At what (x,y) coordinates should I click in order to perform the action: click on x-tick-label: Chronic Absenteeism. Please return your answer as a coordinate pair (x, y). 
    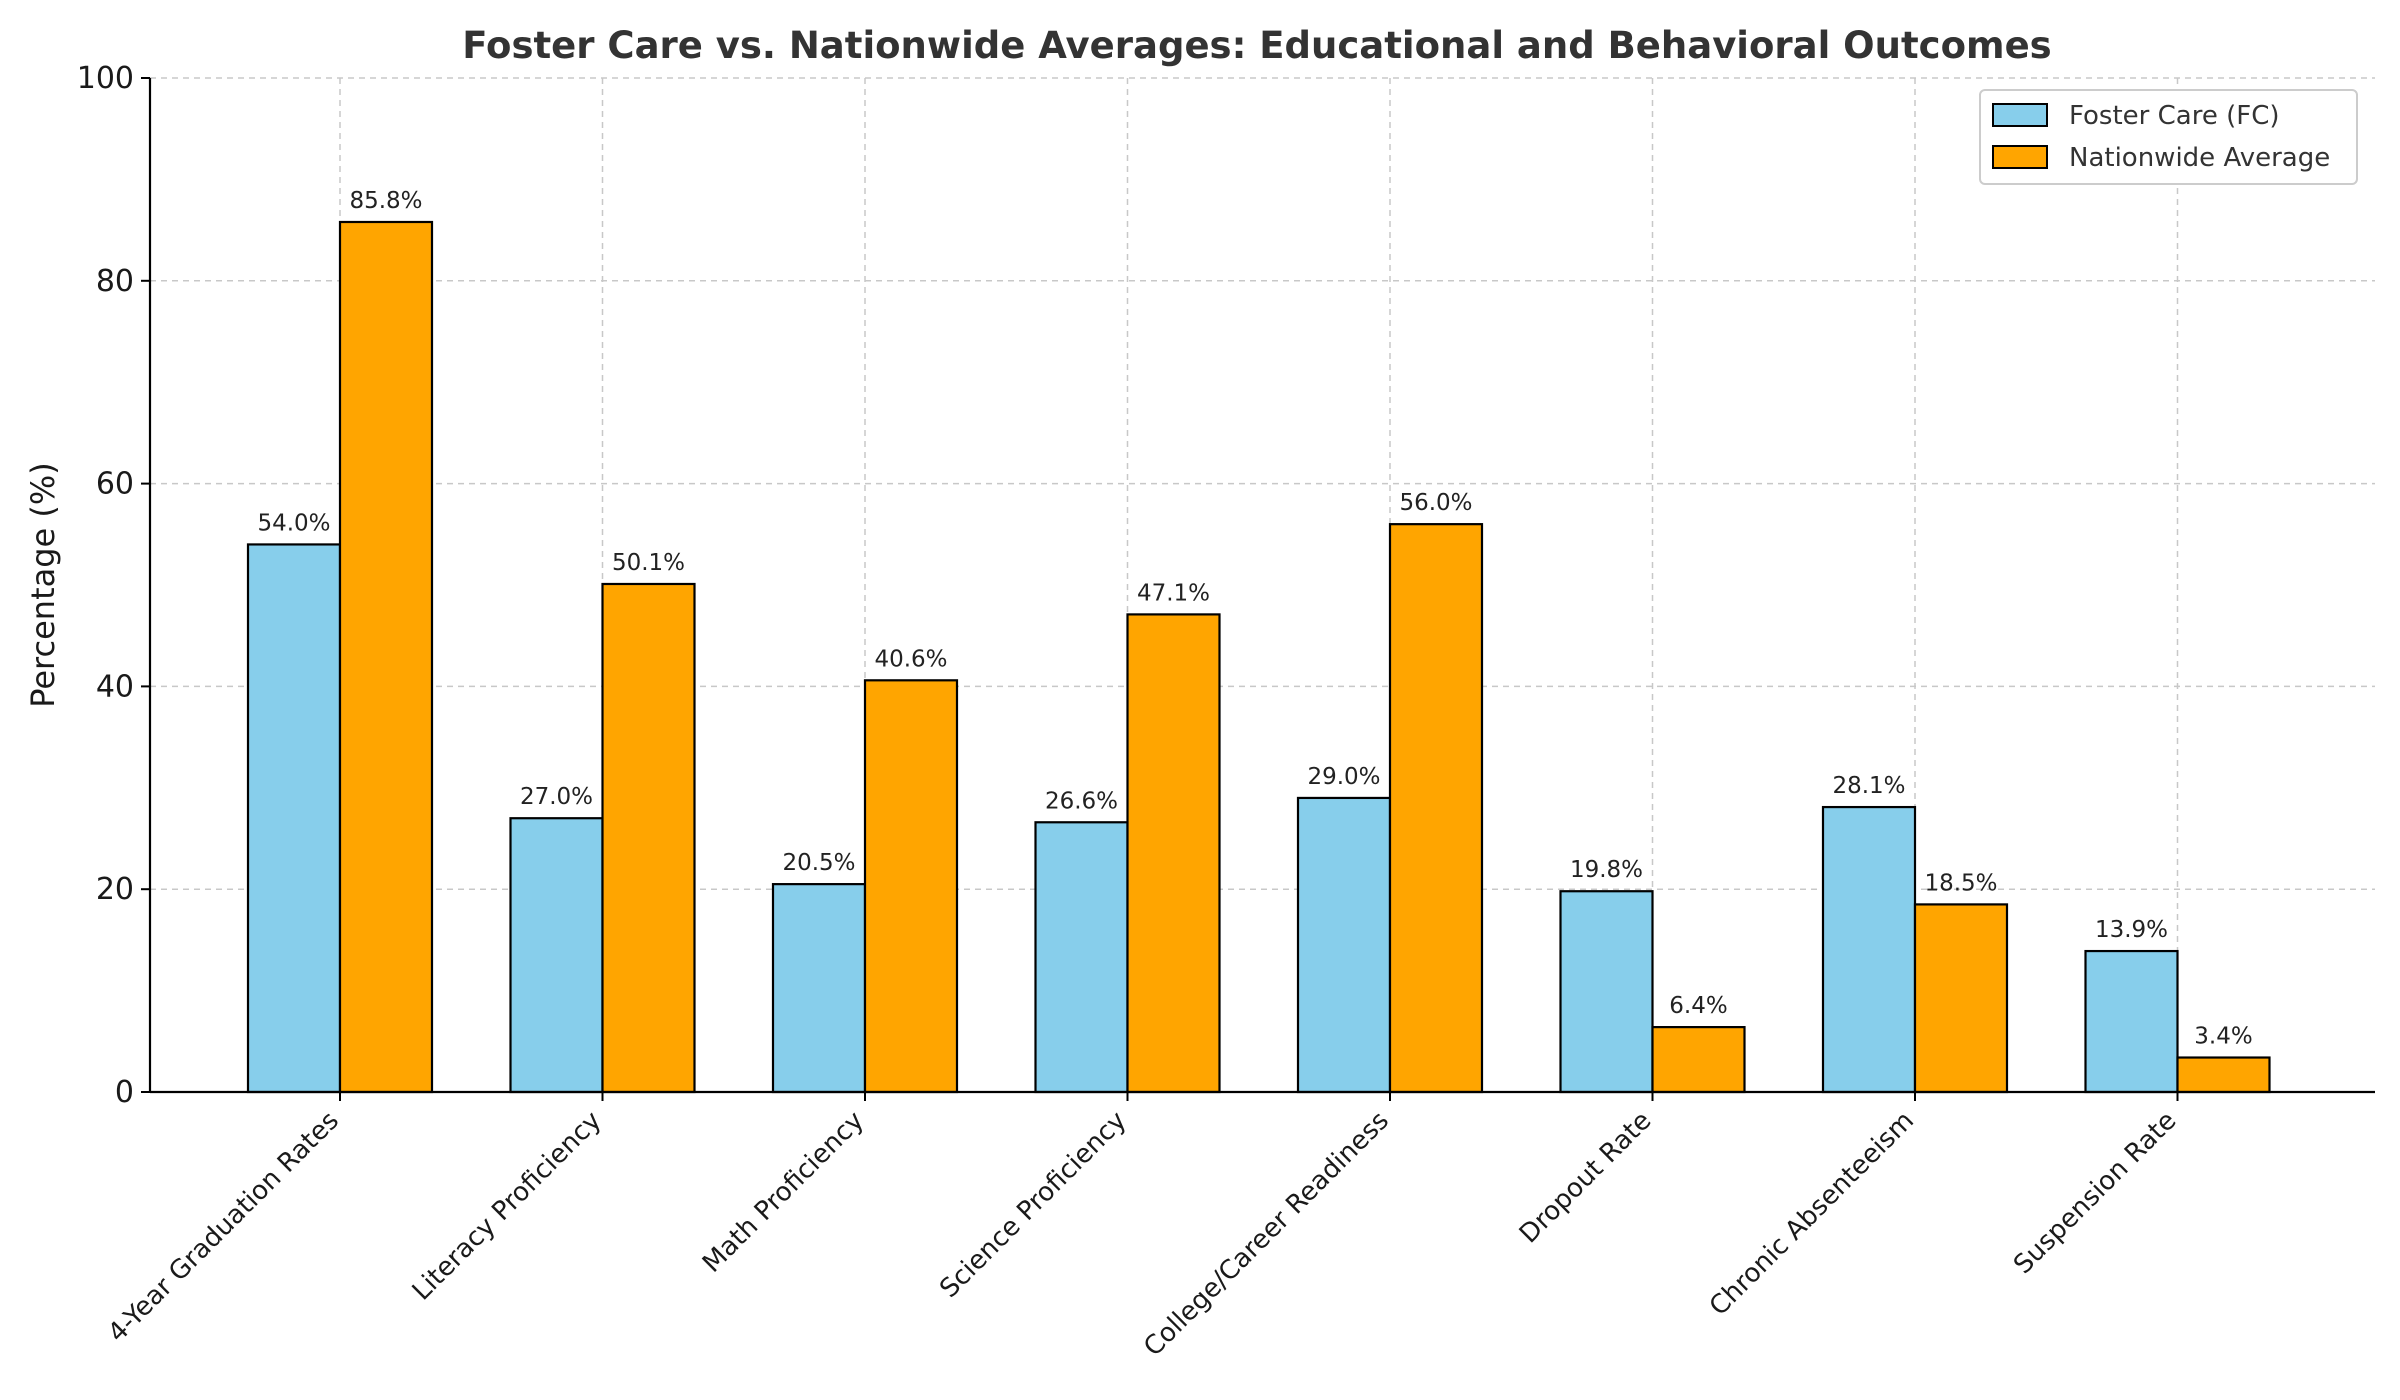
    Looking at the image, I should click on (1812, 1214).